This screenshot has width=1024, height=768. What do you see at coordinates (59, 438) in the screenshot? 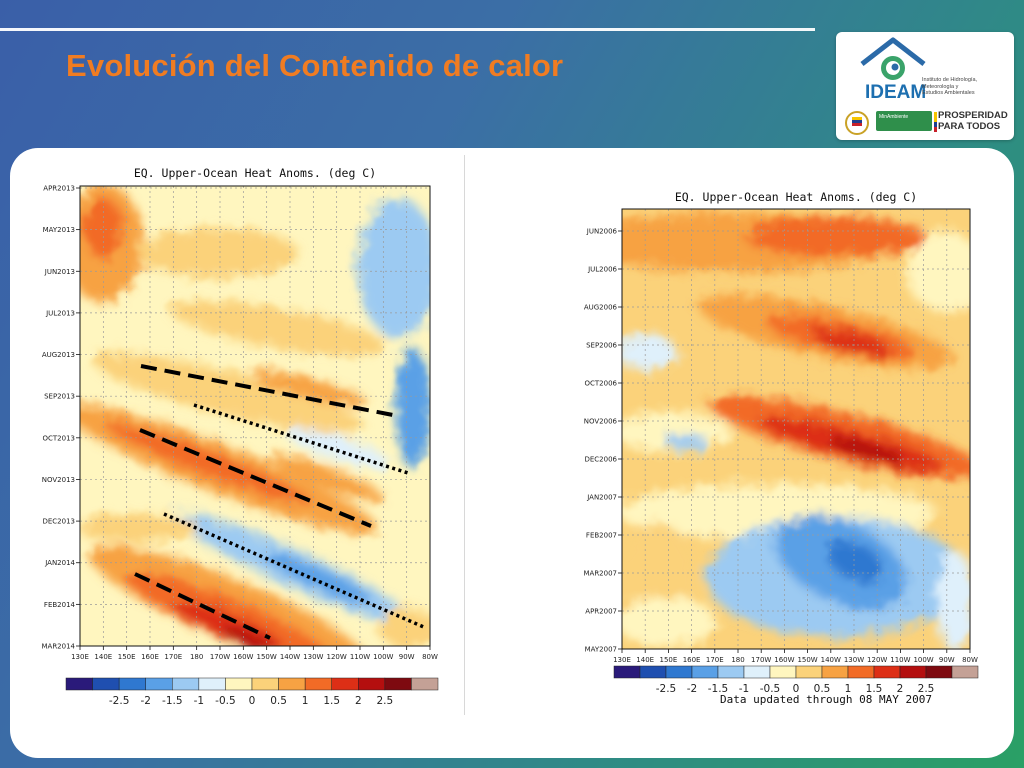
I see `y-tick-label: OCT2013` at bounding box center [59, 438].